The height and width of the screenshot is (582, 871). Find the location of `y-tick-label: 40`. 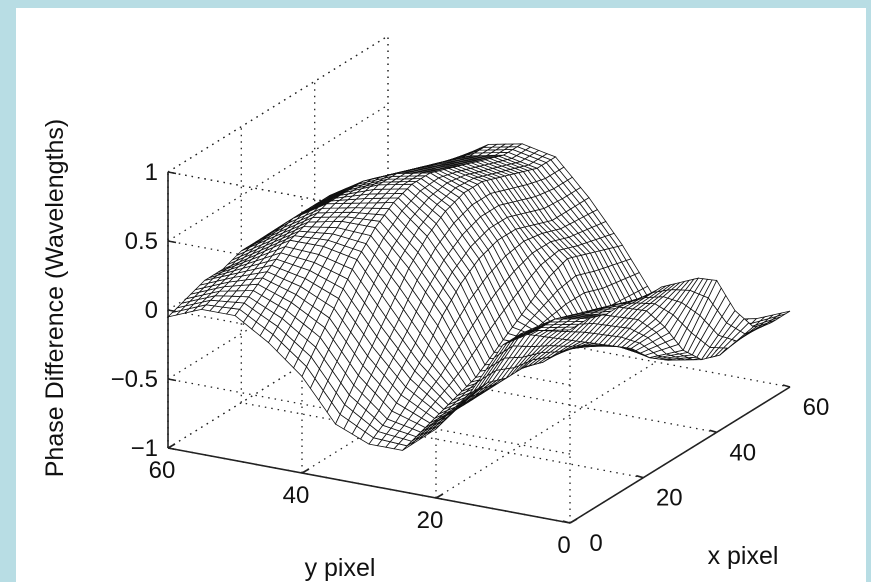

y-tick-label: 40 is located at coordinates (296, 495).